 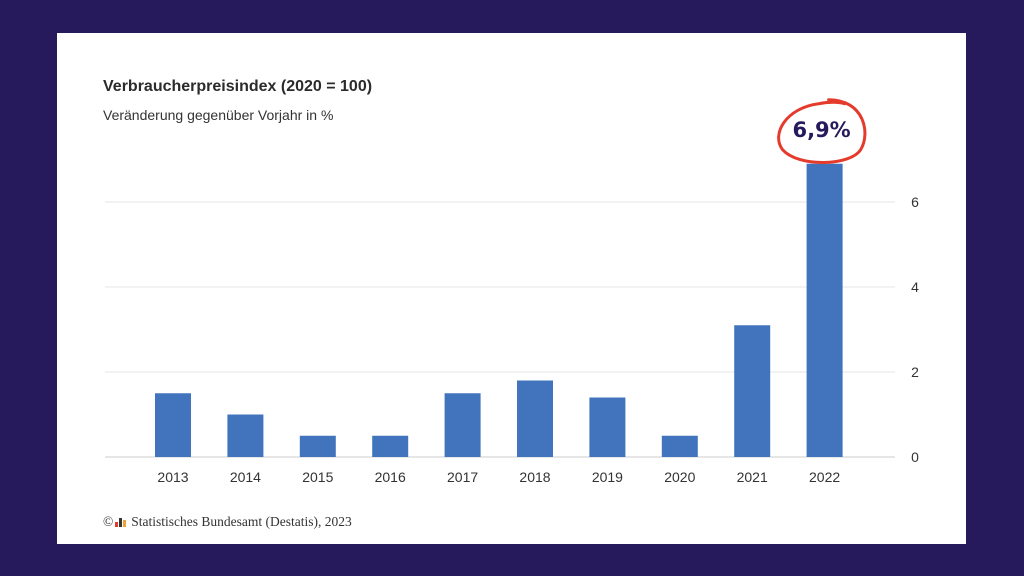 I want to click on x-tick-label: 2019, so click(x=607, y=477).